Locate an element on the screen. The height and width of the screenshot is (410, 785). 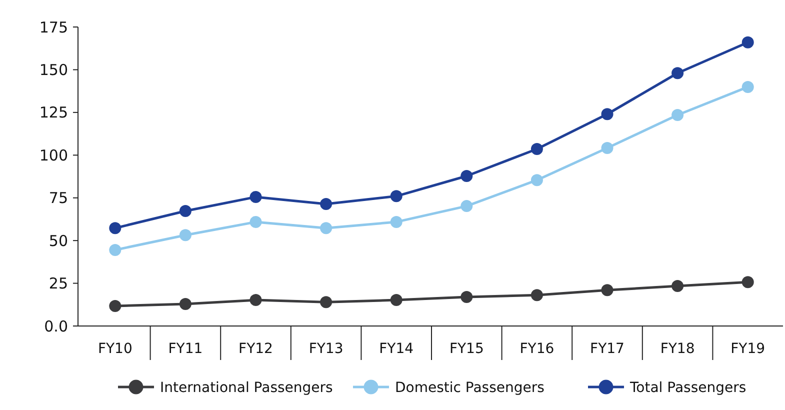
y-tick-label: 175 is located at coordinates (53, 27).